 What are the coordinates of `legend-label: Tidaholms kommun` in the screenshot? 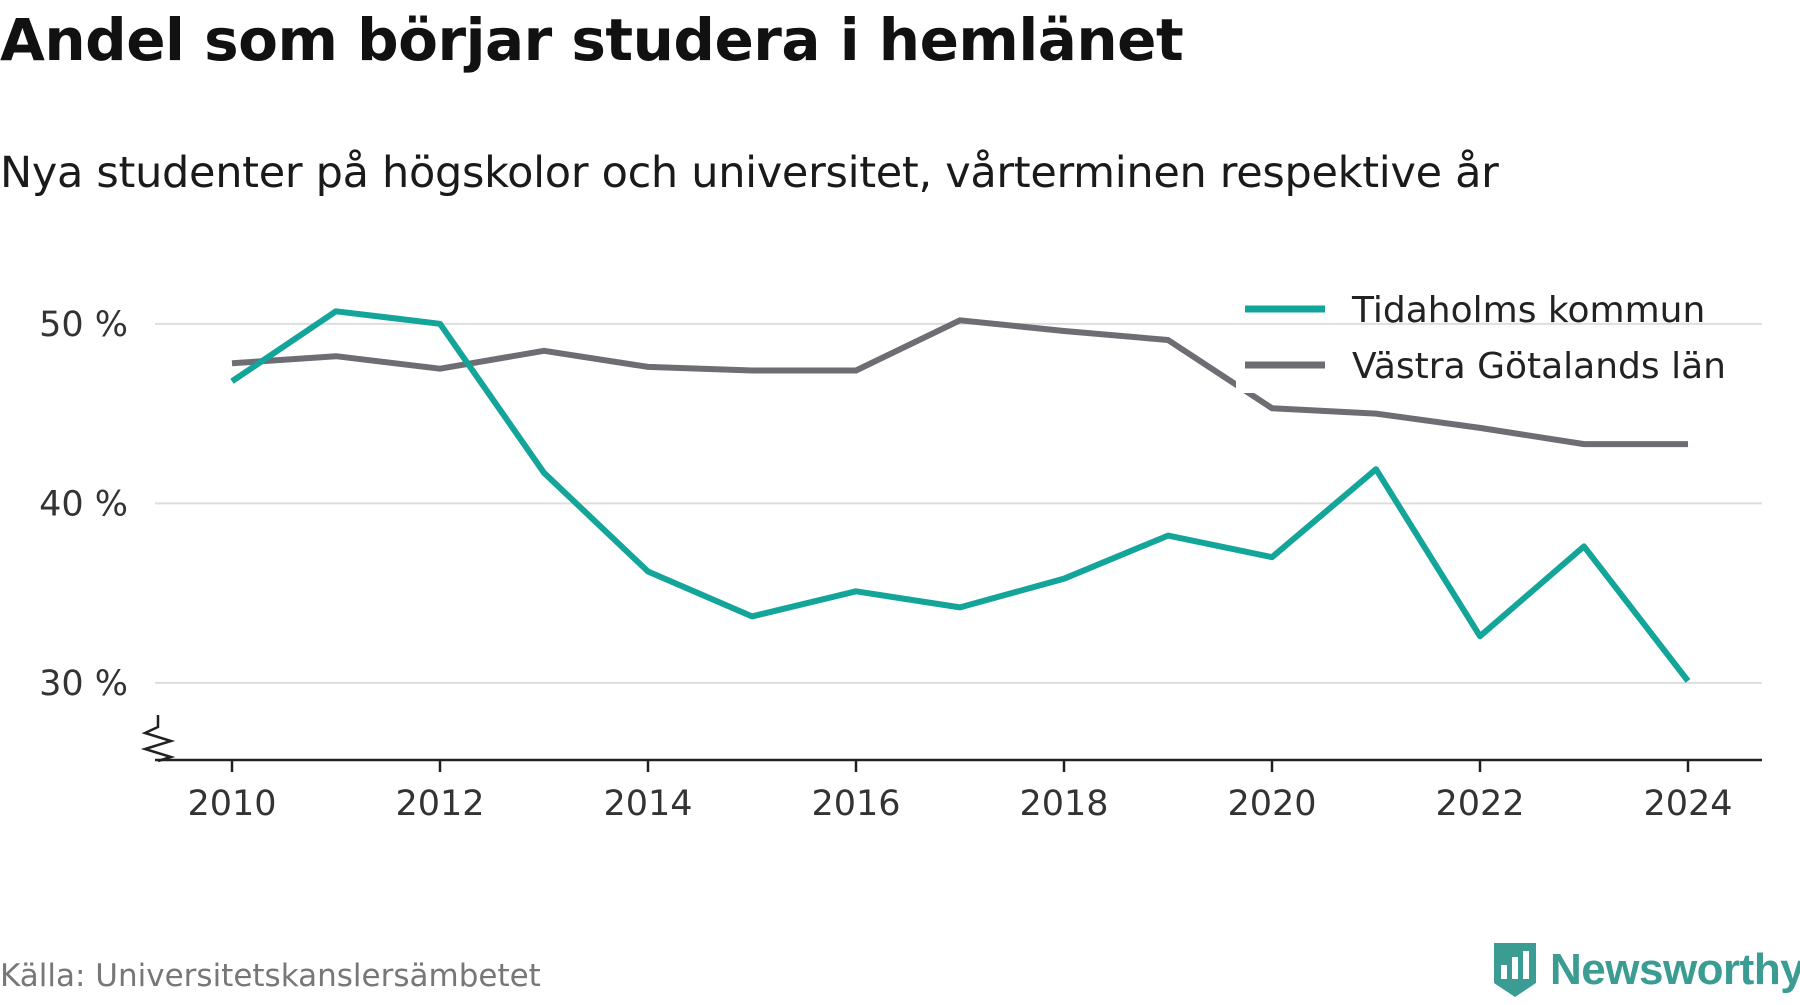 It's located at (1528, 310).